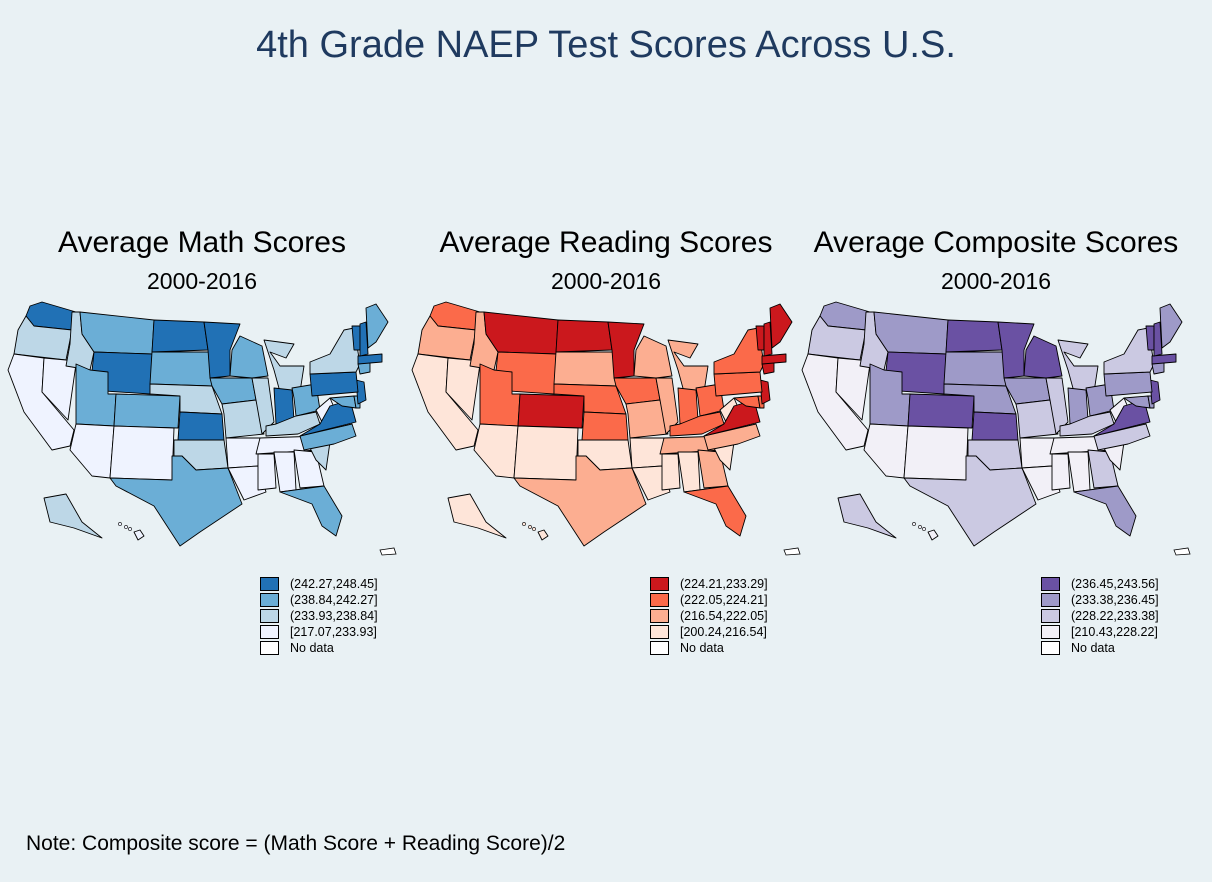 The image size is (1212, 882). Describe the element at coordinates (1061, 472) in the screenshot. I see `state-ms` at that location.